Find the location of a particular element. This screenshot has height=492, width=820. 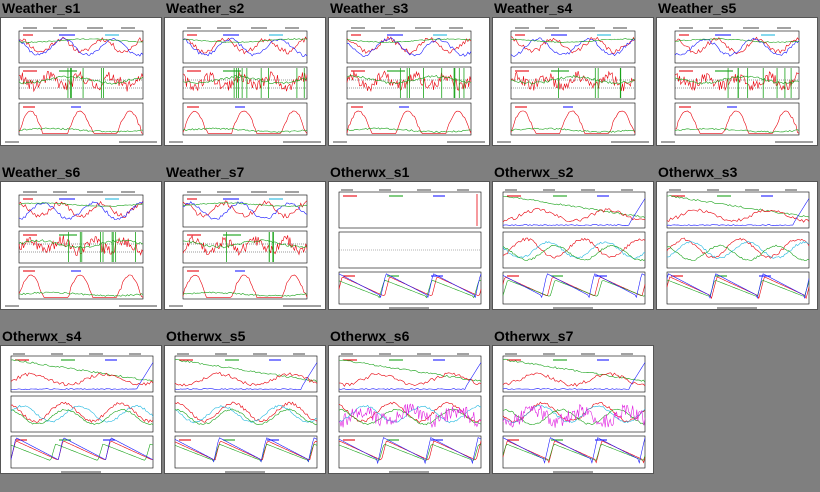

thumbnail-title: Otherwx_s1 is located at coordinates (370, 172).